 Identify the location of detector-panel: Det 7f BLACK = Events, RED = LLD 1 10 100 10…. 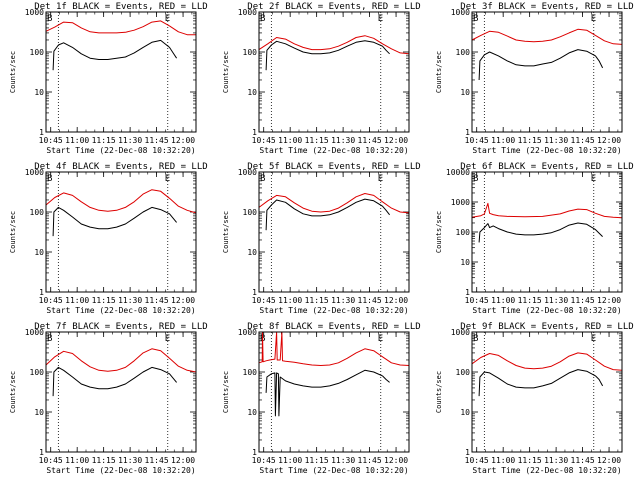
(108, 398).